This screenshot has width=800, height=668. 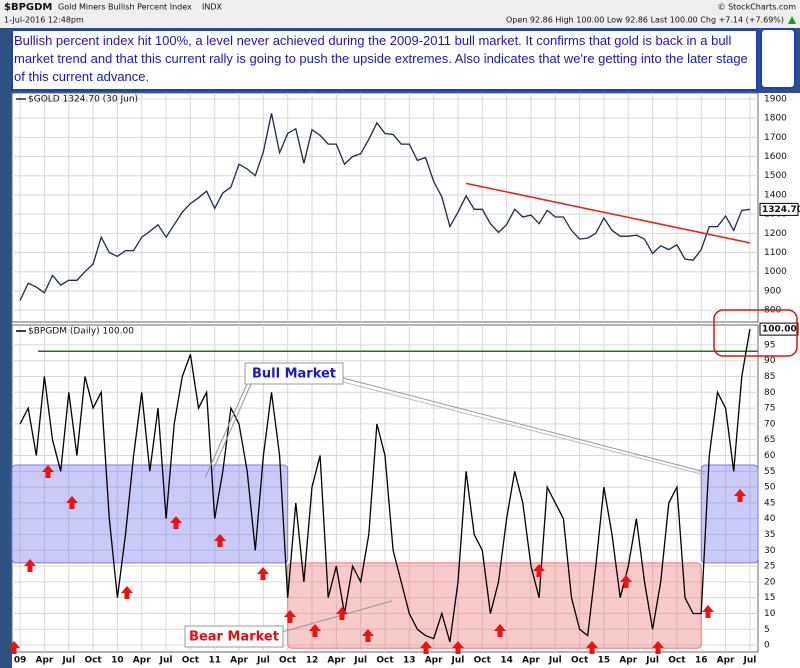 I want to click on x-tick-label: 12, so click(x=312, y=661).